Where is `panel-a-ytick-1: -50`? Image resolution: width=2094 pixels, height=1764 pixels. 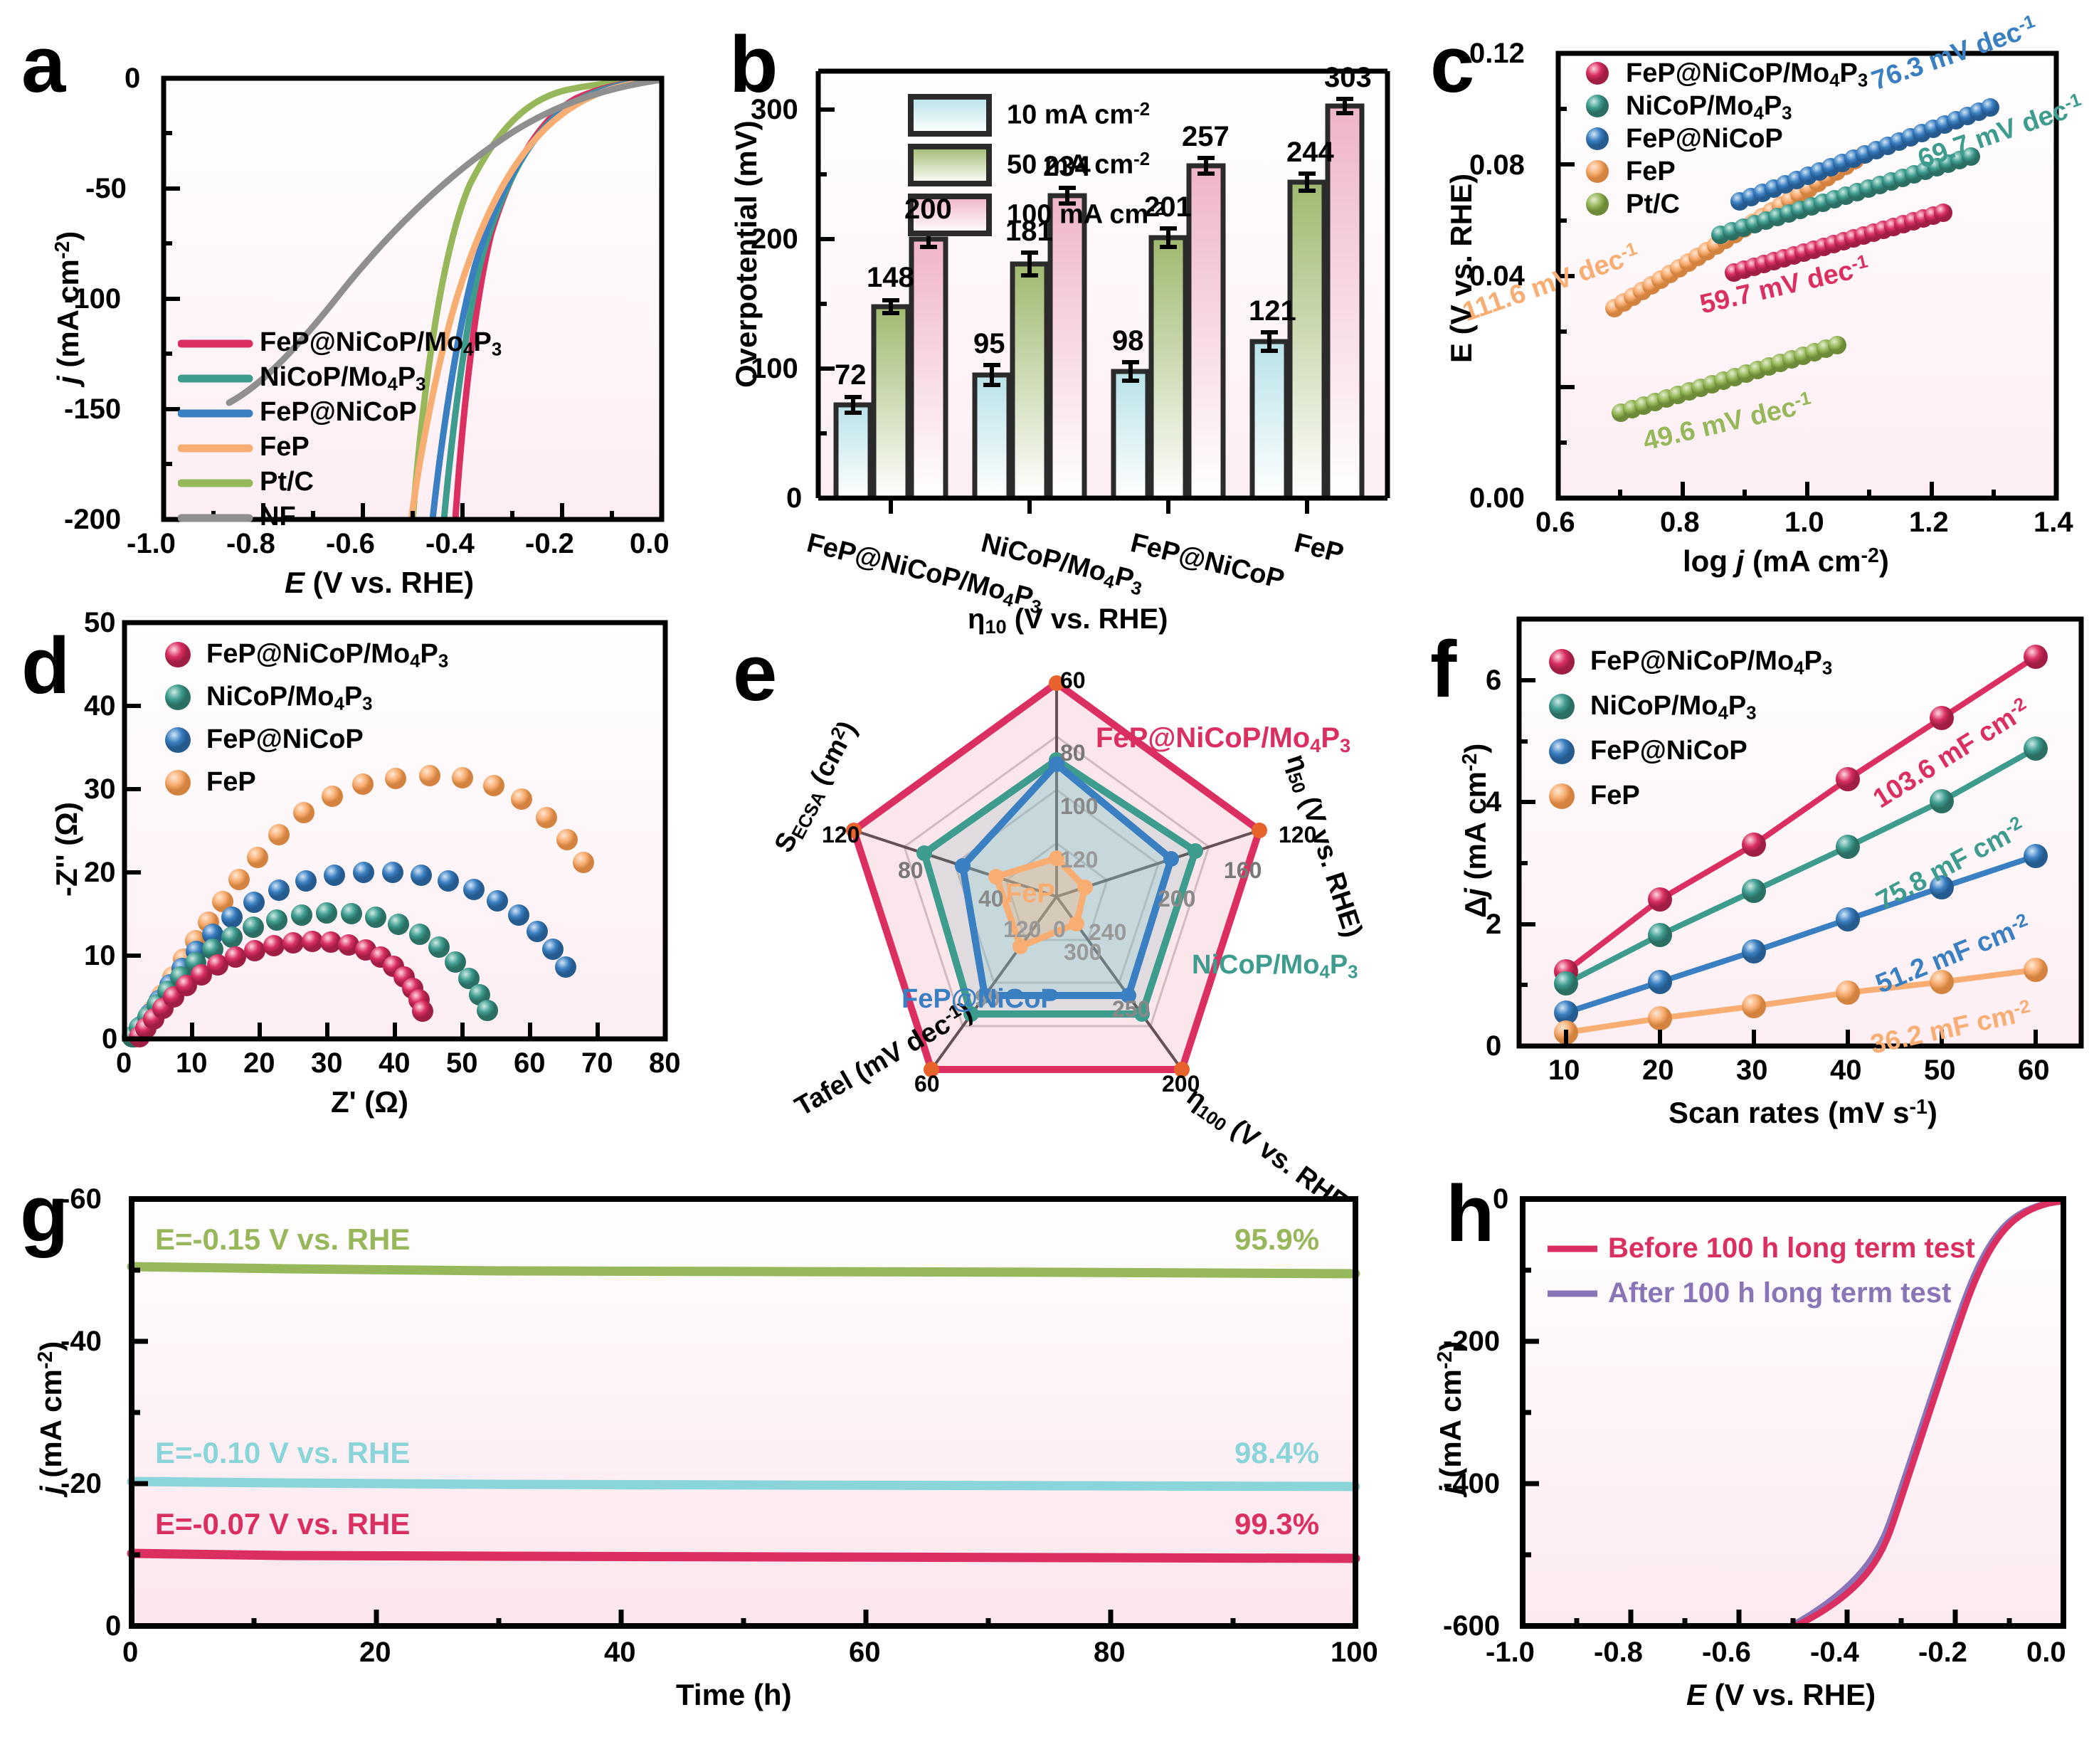 panel-a-ytick-1: -50 is located at coordinates (106, 188).